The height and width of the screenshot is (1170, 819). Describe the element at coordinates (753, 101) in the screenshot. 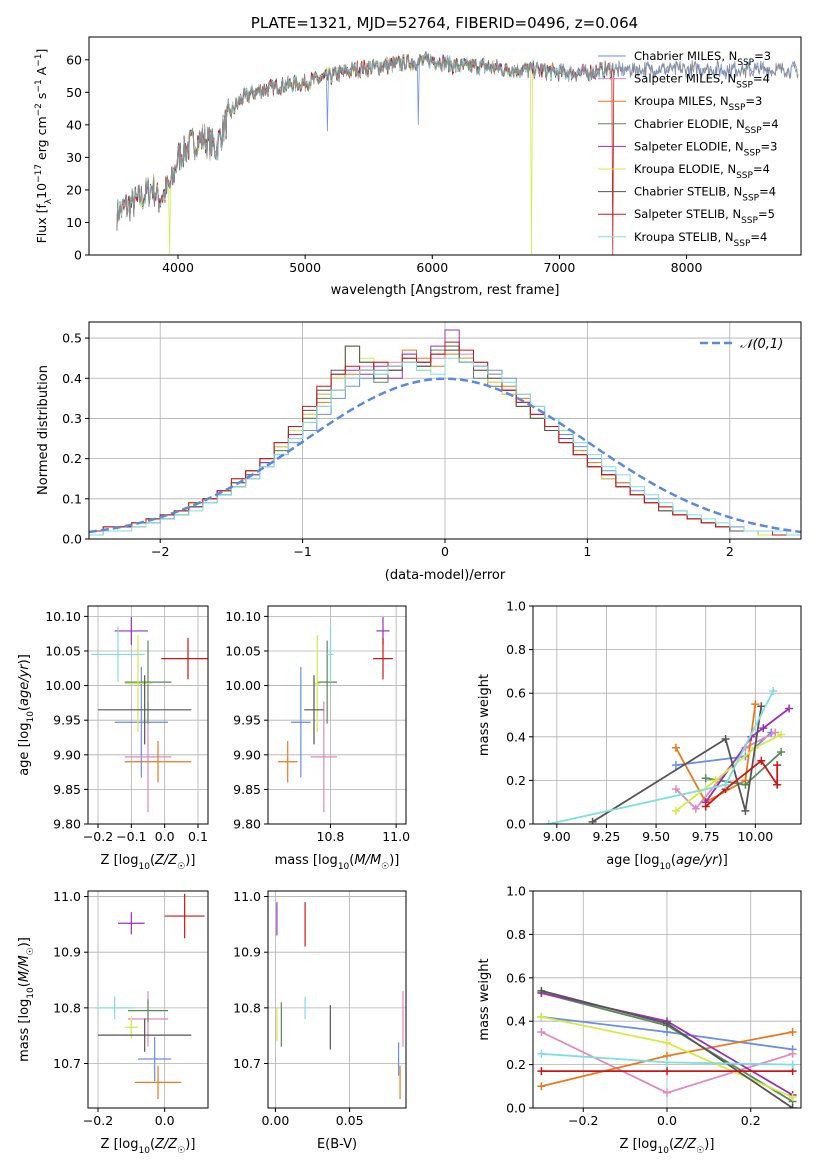

I see `legend-label-kroupa-miles-part: =3` at that location.